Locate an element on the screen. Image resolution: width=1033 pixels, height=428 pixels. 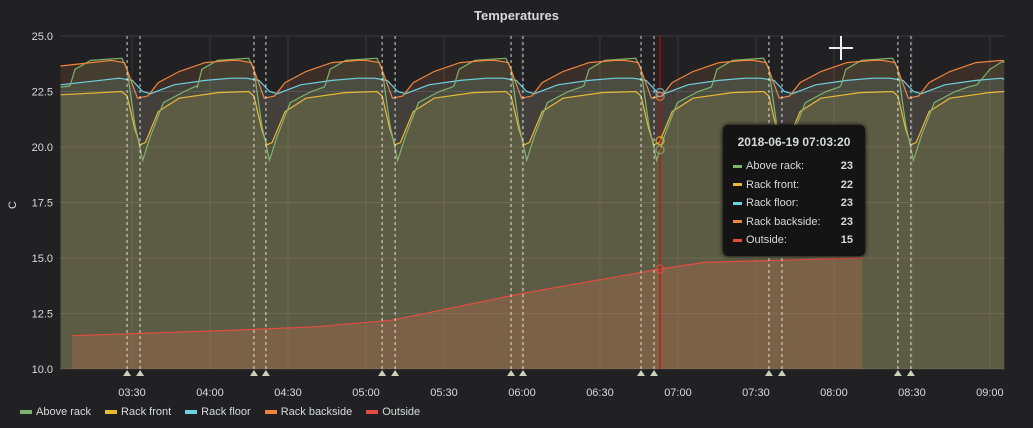
tooltip-row: Above rack: 23 is located at coordinates (794, 166).